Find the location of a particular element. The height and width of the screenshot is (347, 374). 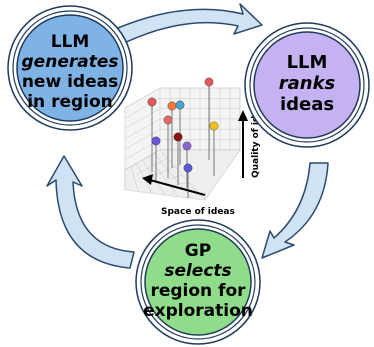

arrow-select-to-generate is located at coordinates (90, 212).